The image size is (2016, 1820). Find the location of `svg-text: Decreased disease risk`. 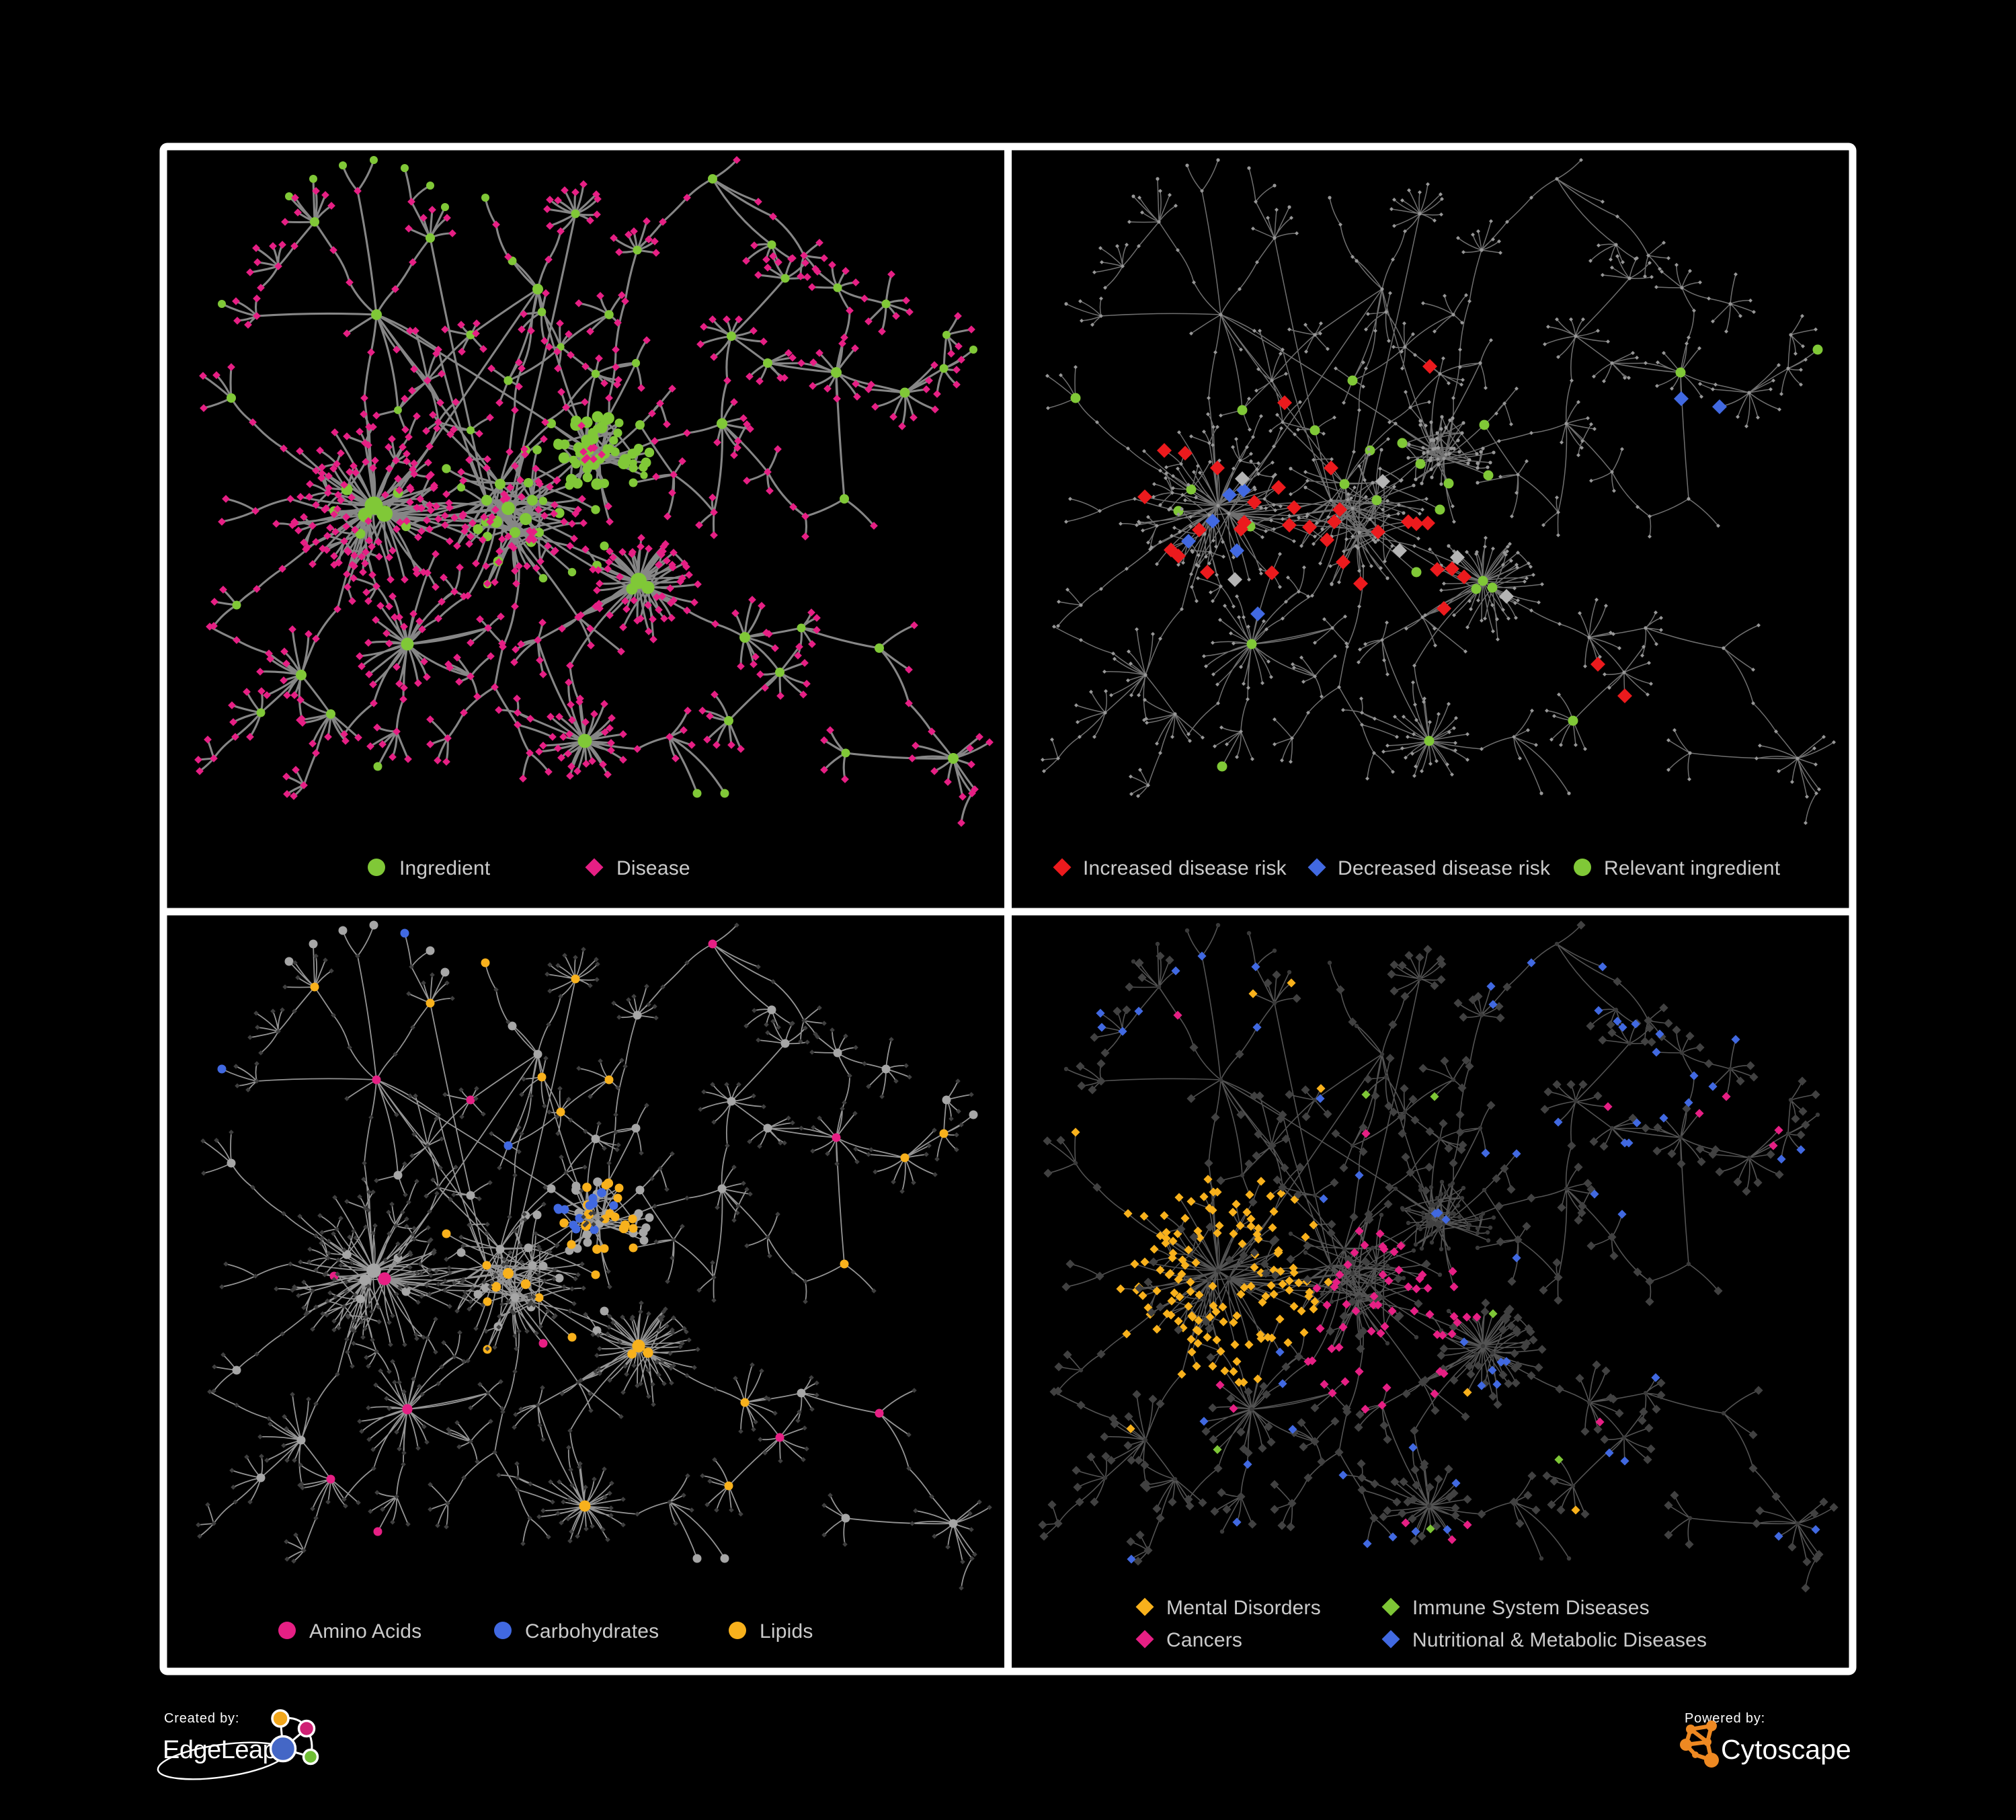

svg-text: Decreased disease risk is located at coordinates (1444, 868).